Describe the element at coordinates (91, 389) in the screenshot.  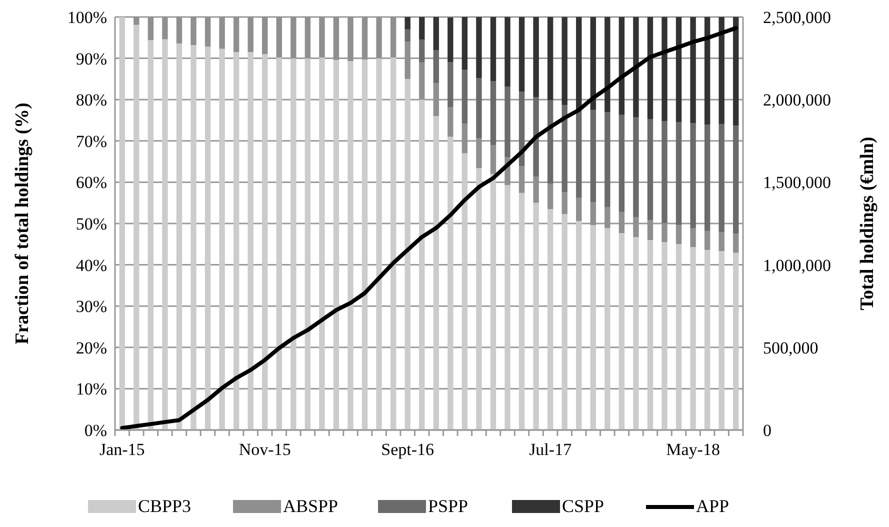
I see `y-tick-label: 10%` at that location.